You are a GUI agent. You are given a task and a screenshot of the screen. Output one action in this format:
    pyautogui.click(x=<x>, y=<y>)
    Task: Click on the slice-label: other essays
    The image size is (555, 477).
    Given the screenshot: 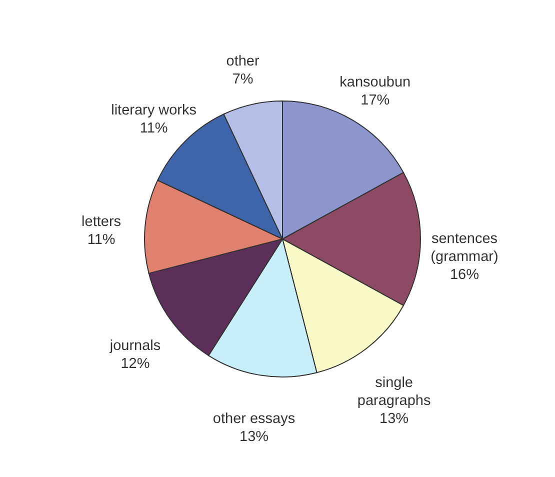 What is the action you would take?
    pyautogui.click(x=254, y=418)
    